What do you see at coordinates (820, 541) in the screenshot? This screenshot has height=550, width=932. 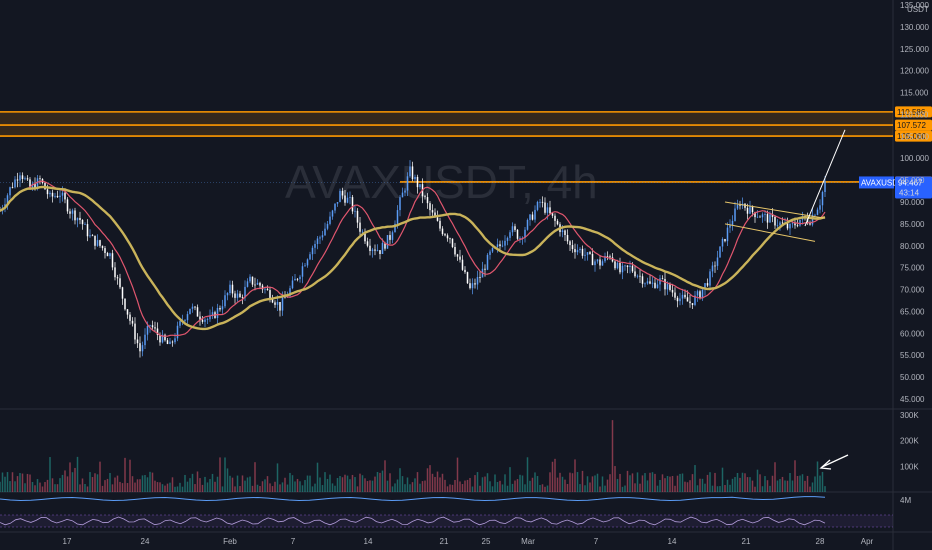 I see `time-tick-label: 28` at bounding box center [820, 541].